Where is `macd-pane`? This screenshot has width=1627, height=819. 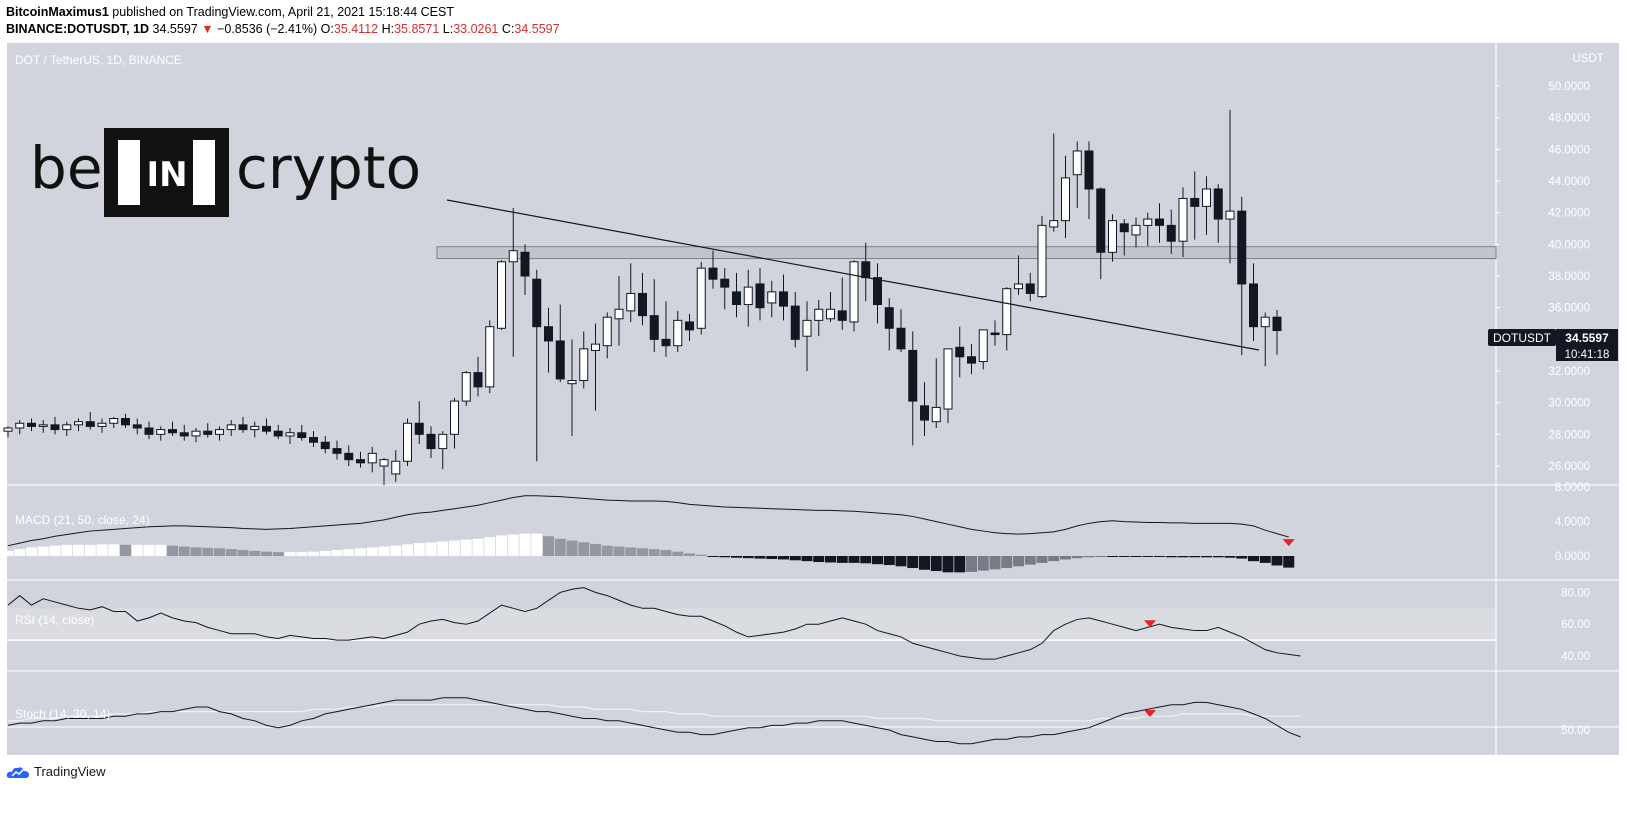
macd-pane is located at coordinates (648, 534).